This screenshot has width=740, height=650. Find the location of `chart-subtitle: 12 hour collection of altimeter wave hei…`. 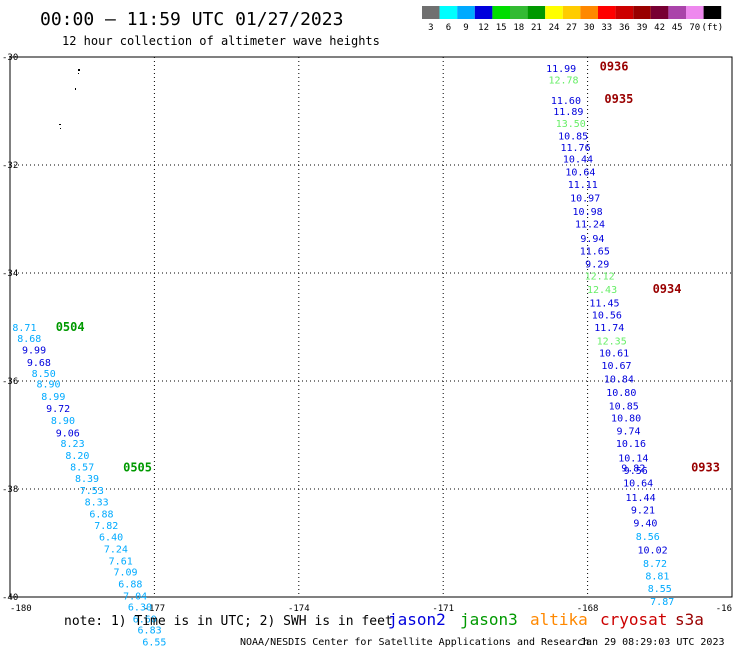

chart-subtitle: 12 hour collection of altimeter wave hei… is located at coordinates (221, 41).